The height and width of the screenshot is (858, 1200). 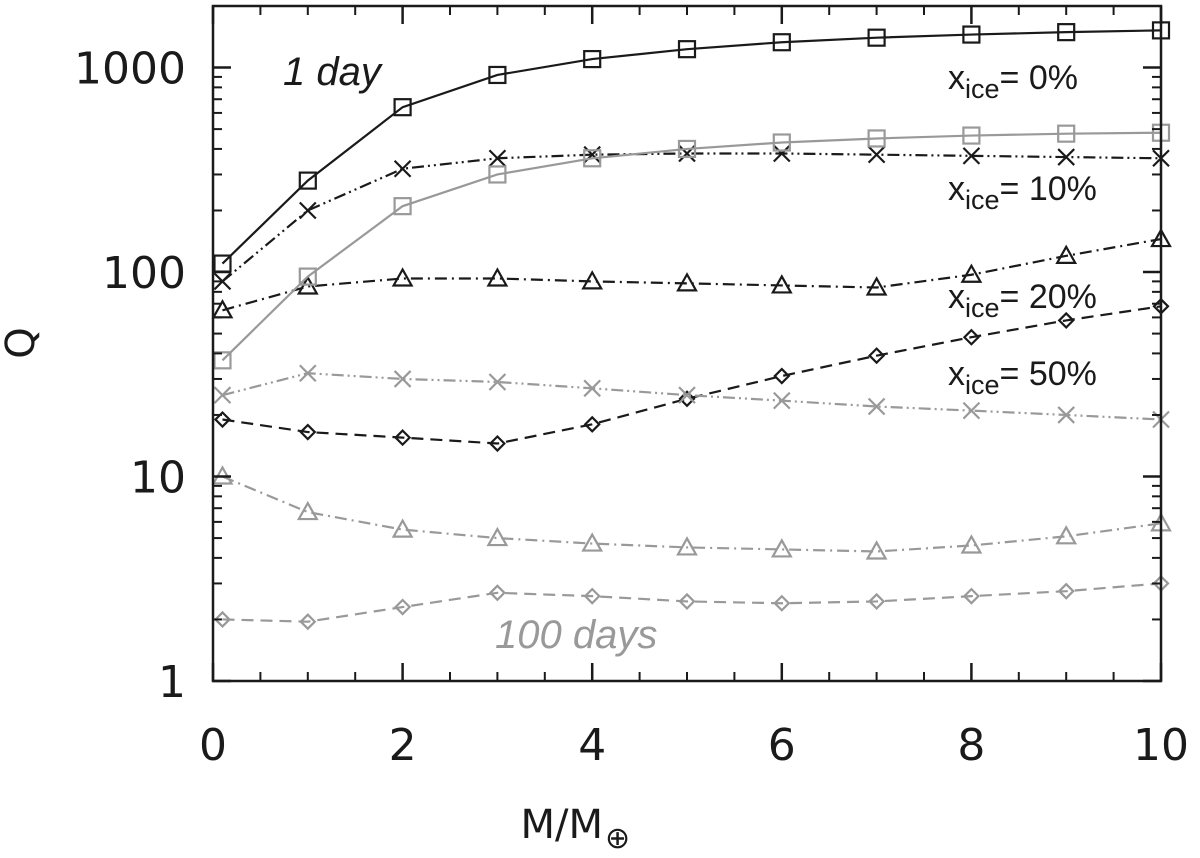 What do you see at coordinates (1022, 377) in the screenshot?
I see `annotation-xice-50: xice= 50%` at bounding box center [1022, 377].